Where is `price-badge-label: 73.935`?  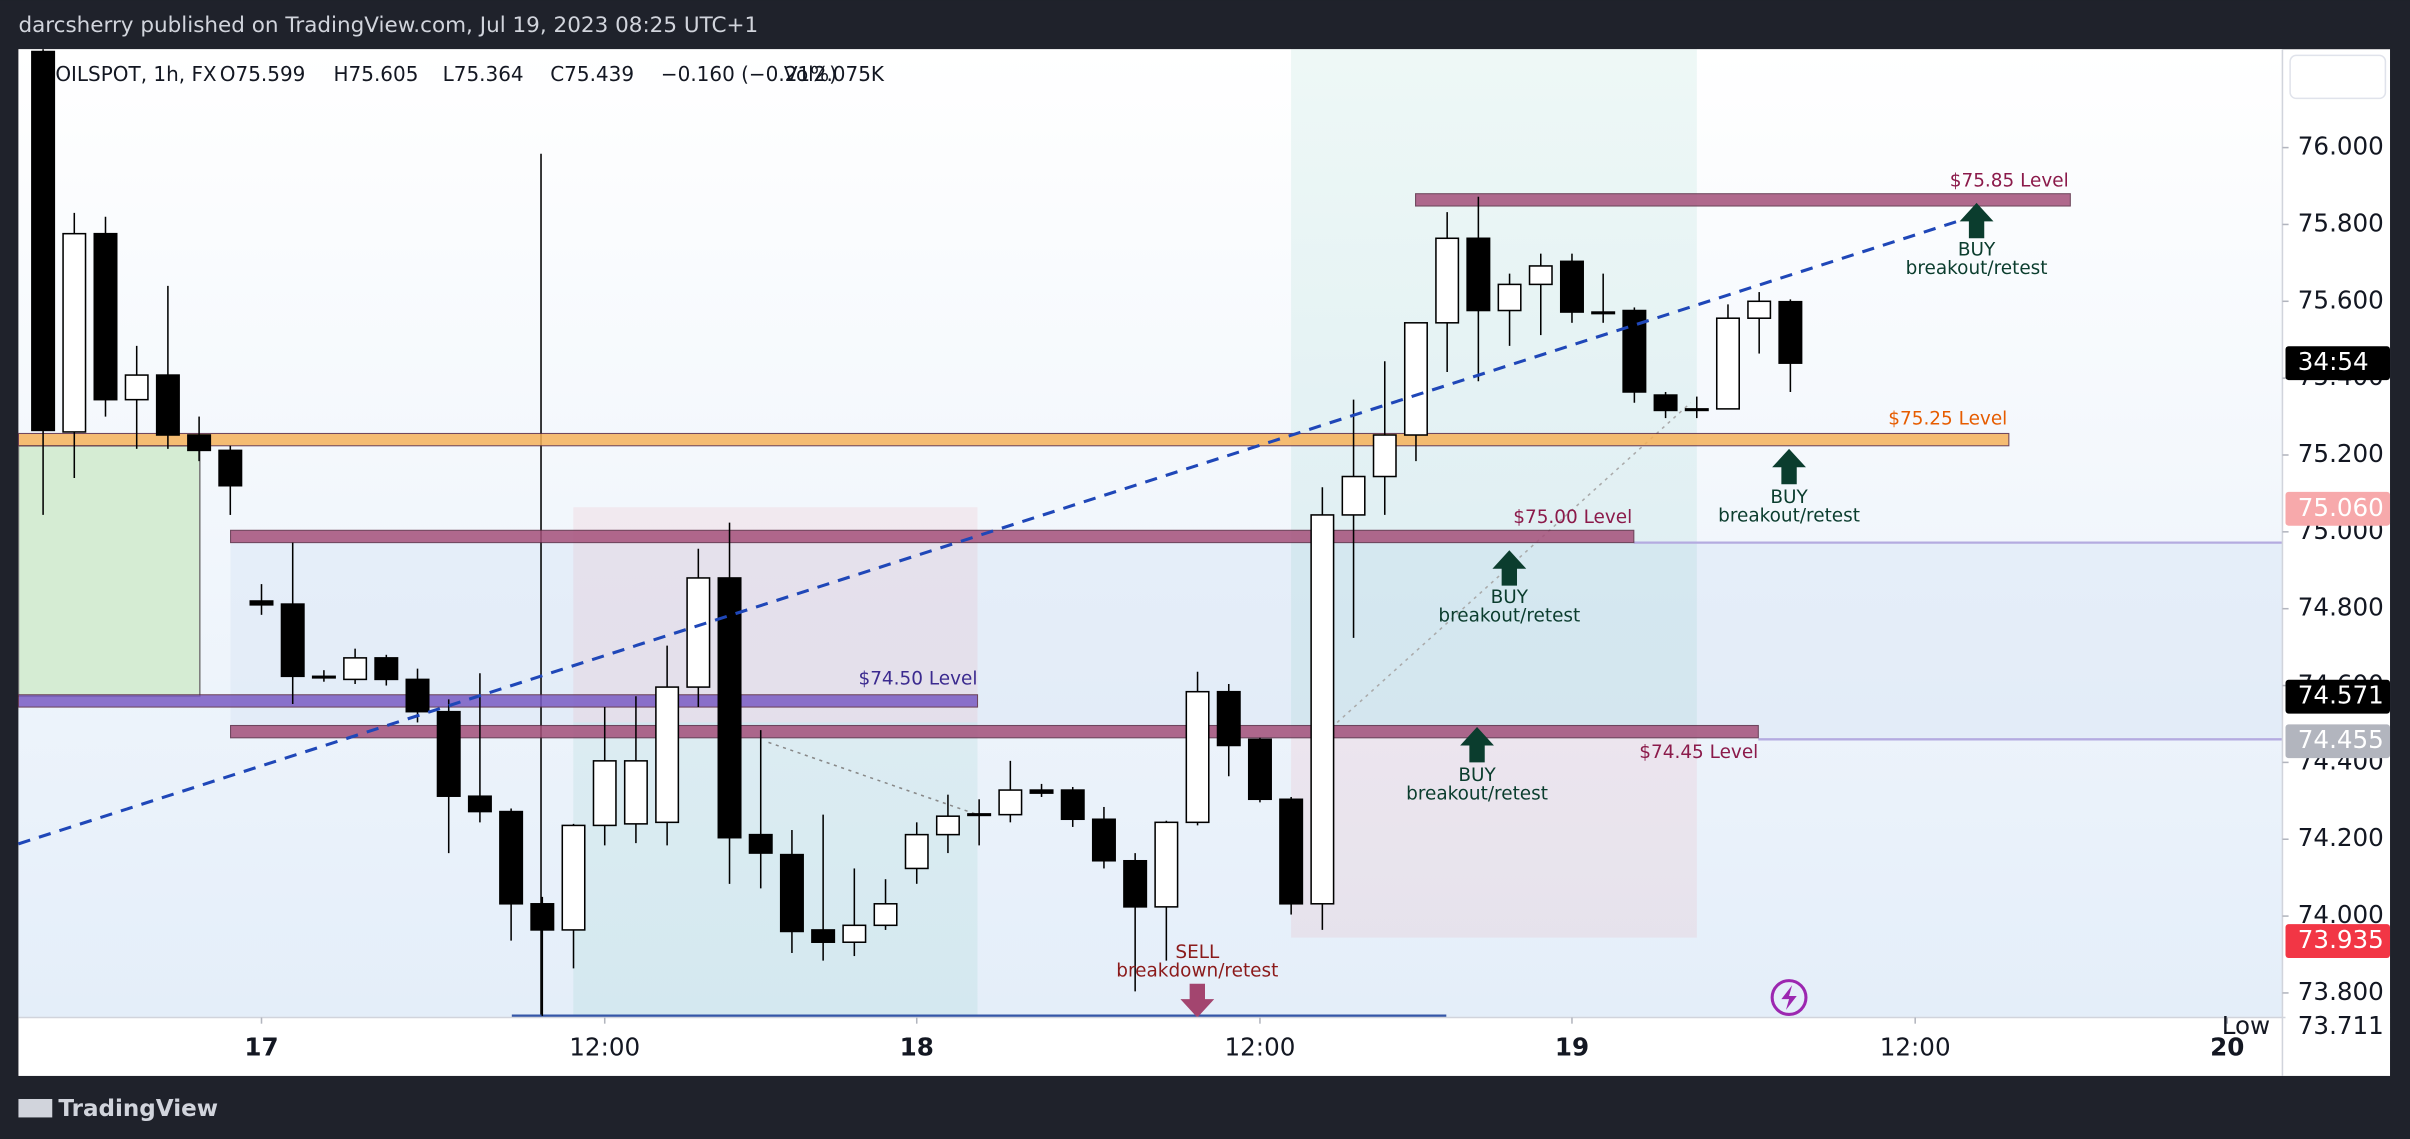 price-badge-label: 73.935 is located at coordinates (2341, 939).